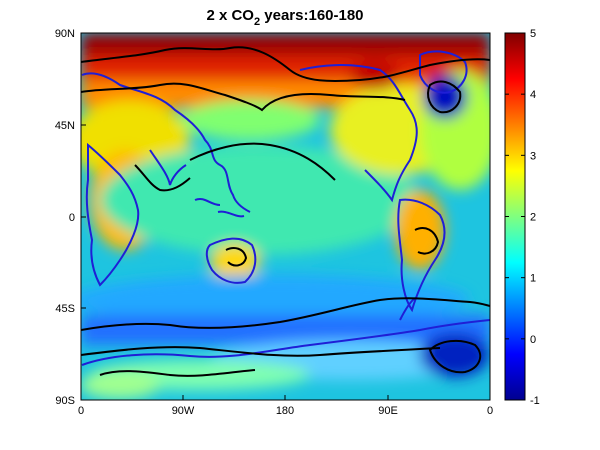  What do you see at coordinates (65, 401) in the screenshot?
I see `y-tick-90s: 90S` at bounding box center [65, 401].